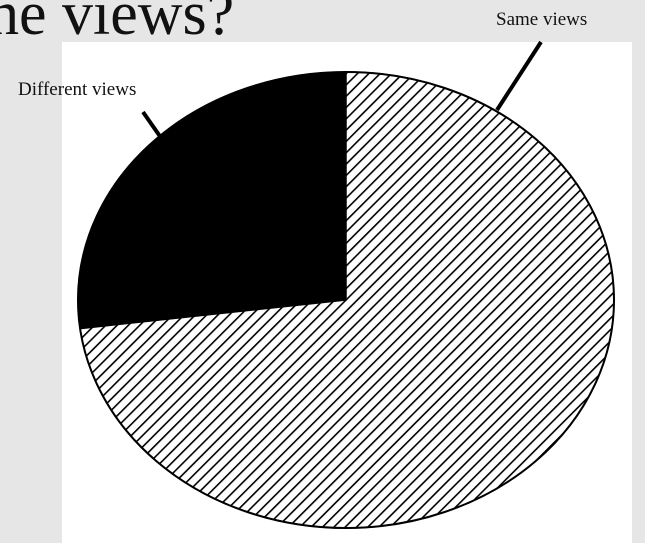 The height and width of the screenshot is (543, 645). I want to click on callout-line-same-views, so click(519, 76).